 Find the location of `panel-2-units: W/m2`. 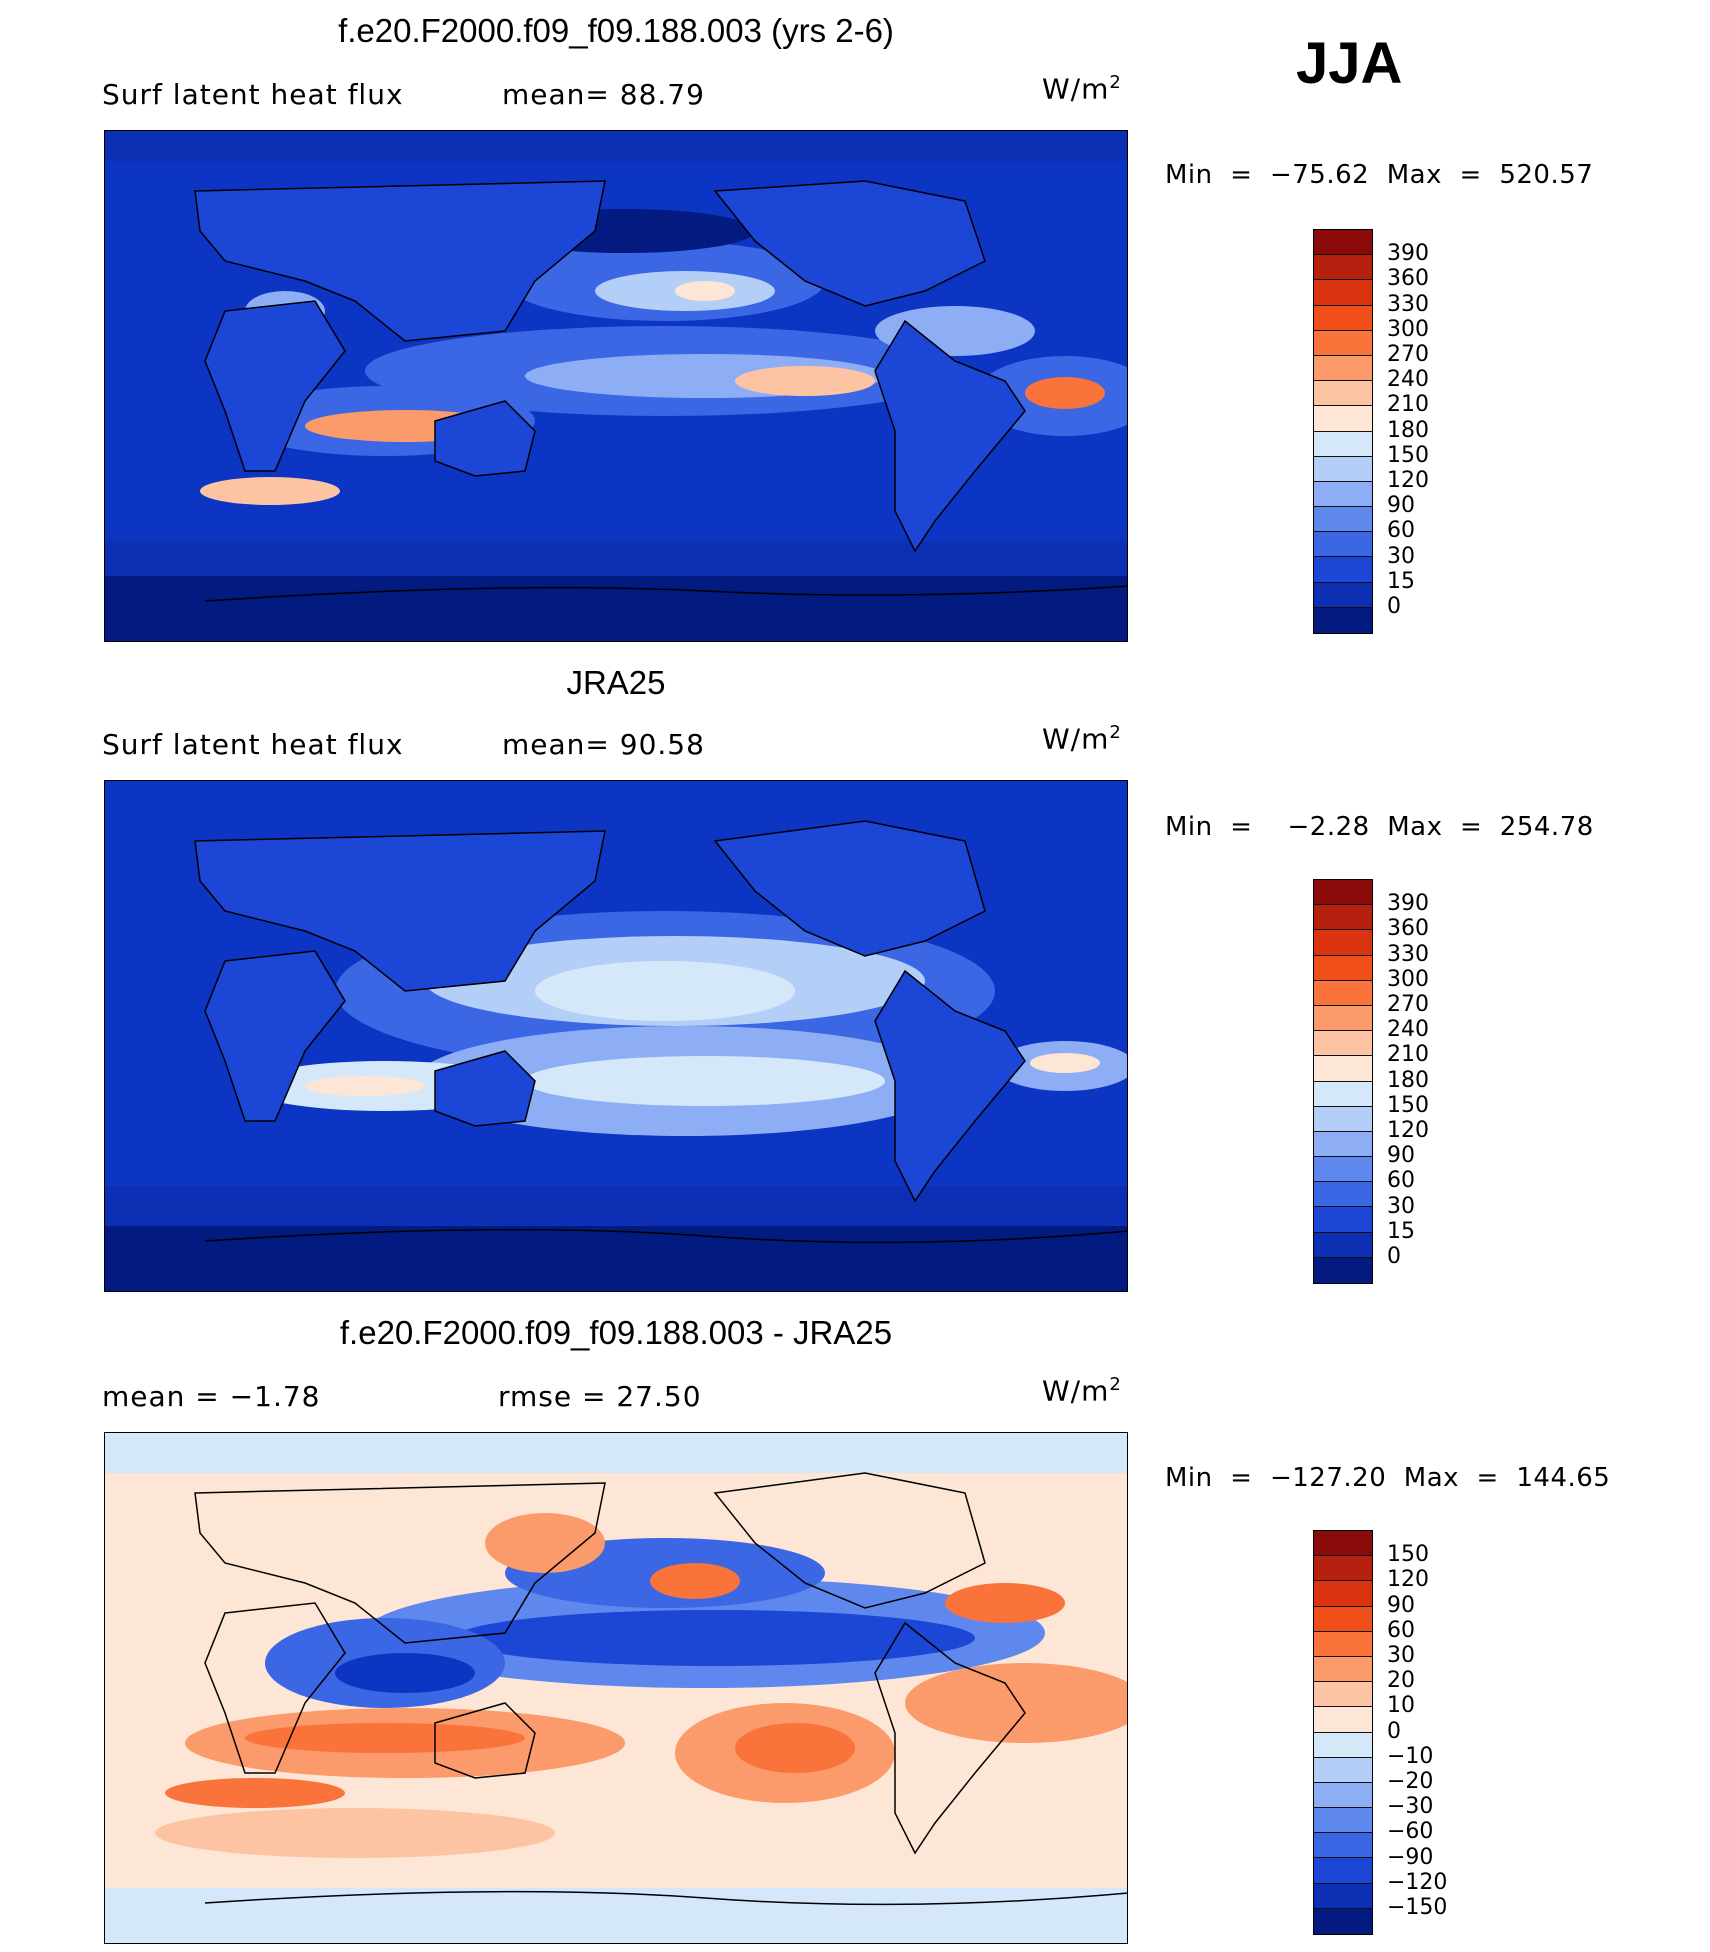

panel-2-units: W/m2 is located at coordinates (1082, 739).